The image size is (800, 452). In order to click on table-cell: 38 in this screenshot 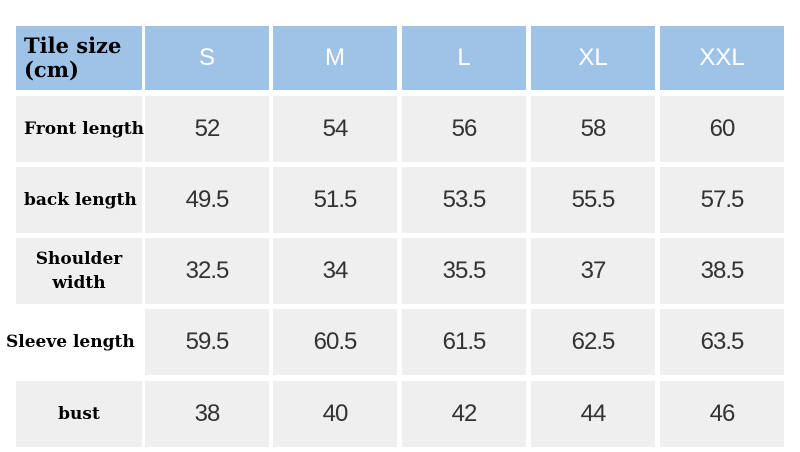, I will do `click(207, 414)`.